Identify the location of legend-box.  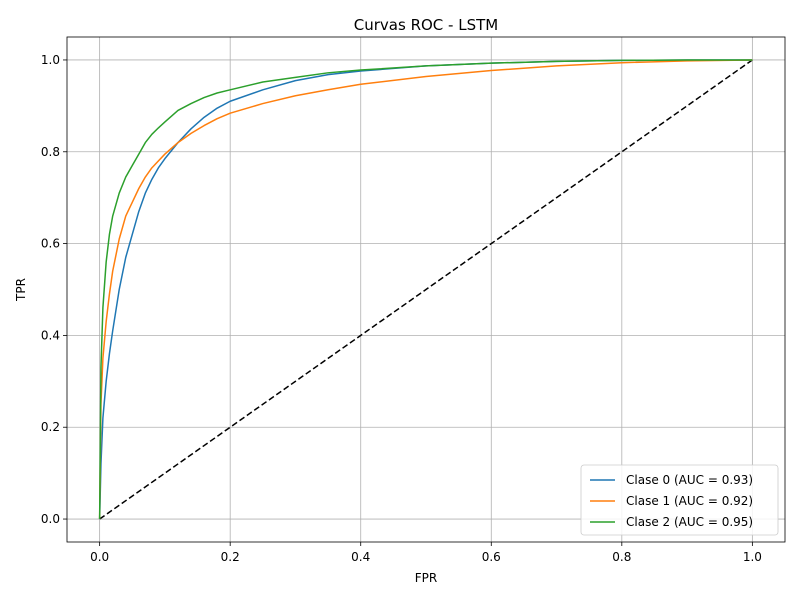
(679, 500).